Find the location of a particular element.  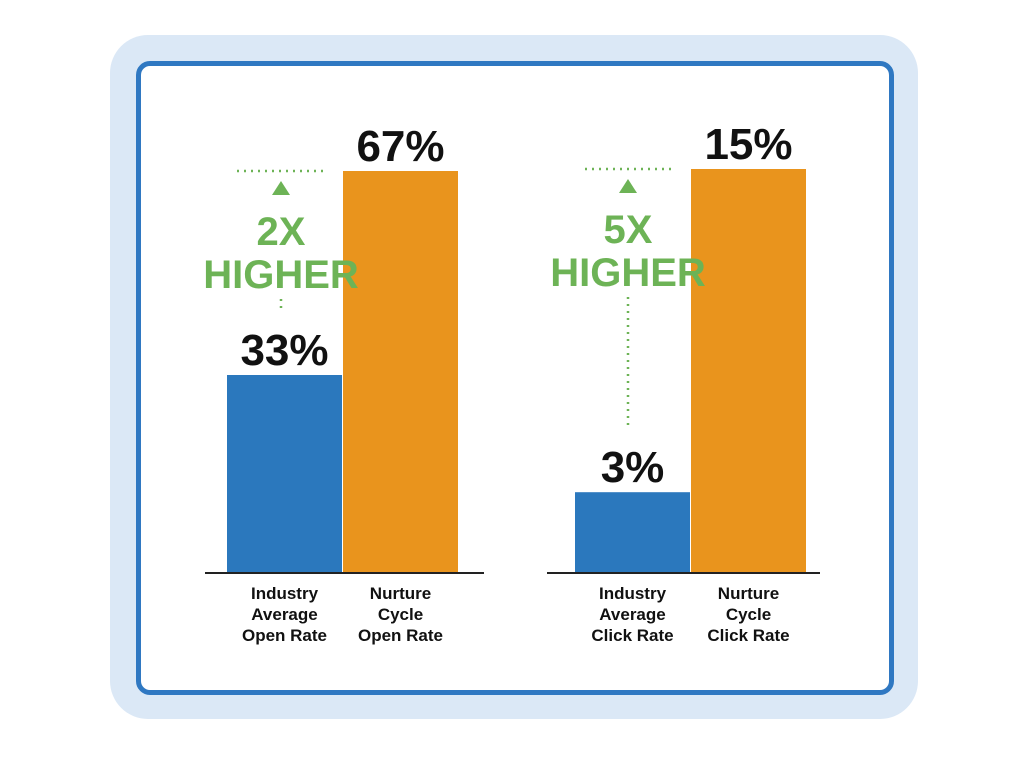

category-label-industry-line-3-chart-2: Click Rate is located at coordinates (632, 635).